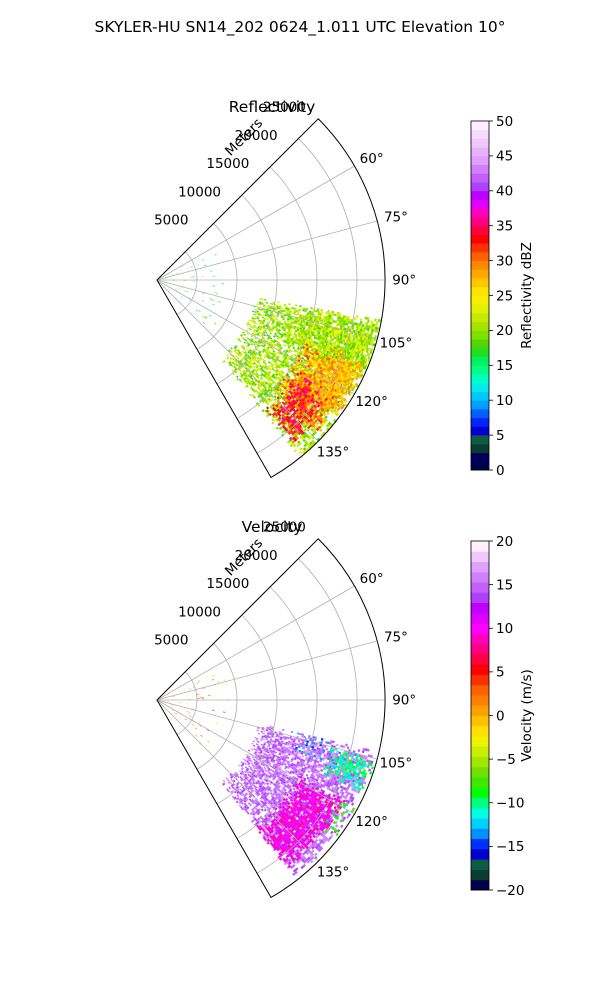  What do you see at coordinates (480, 195) in the screenshot?
I see `colorbar-segment` at bounding box center [480, 195].